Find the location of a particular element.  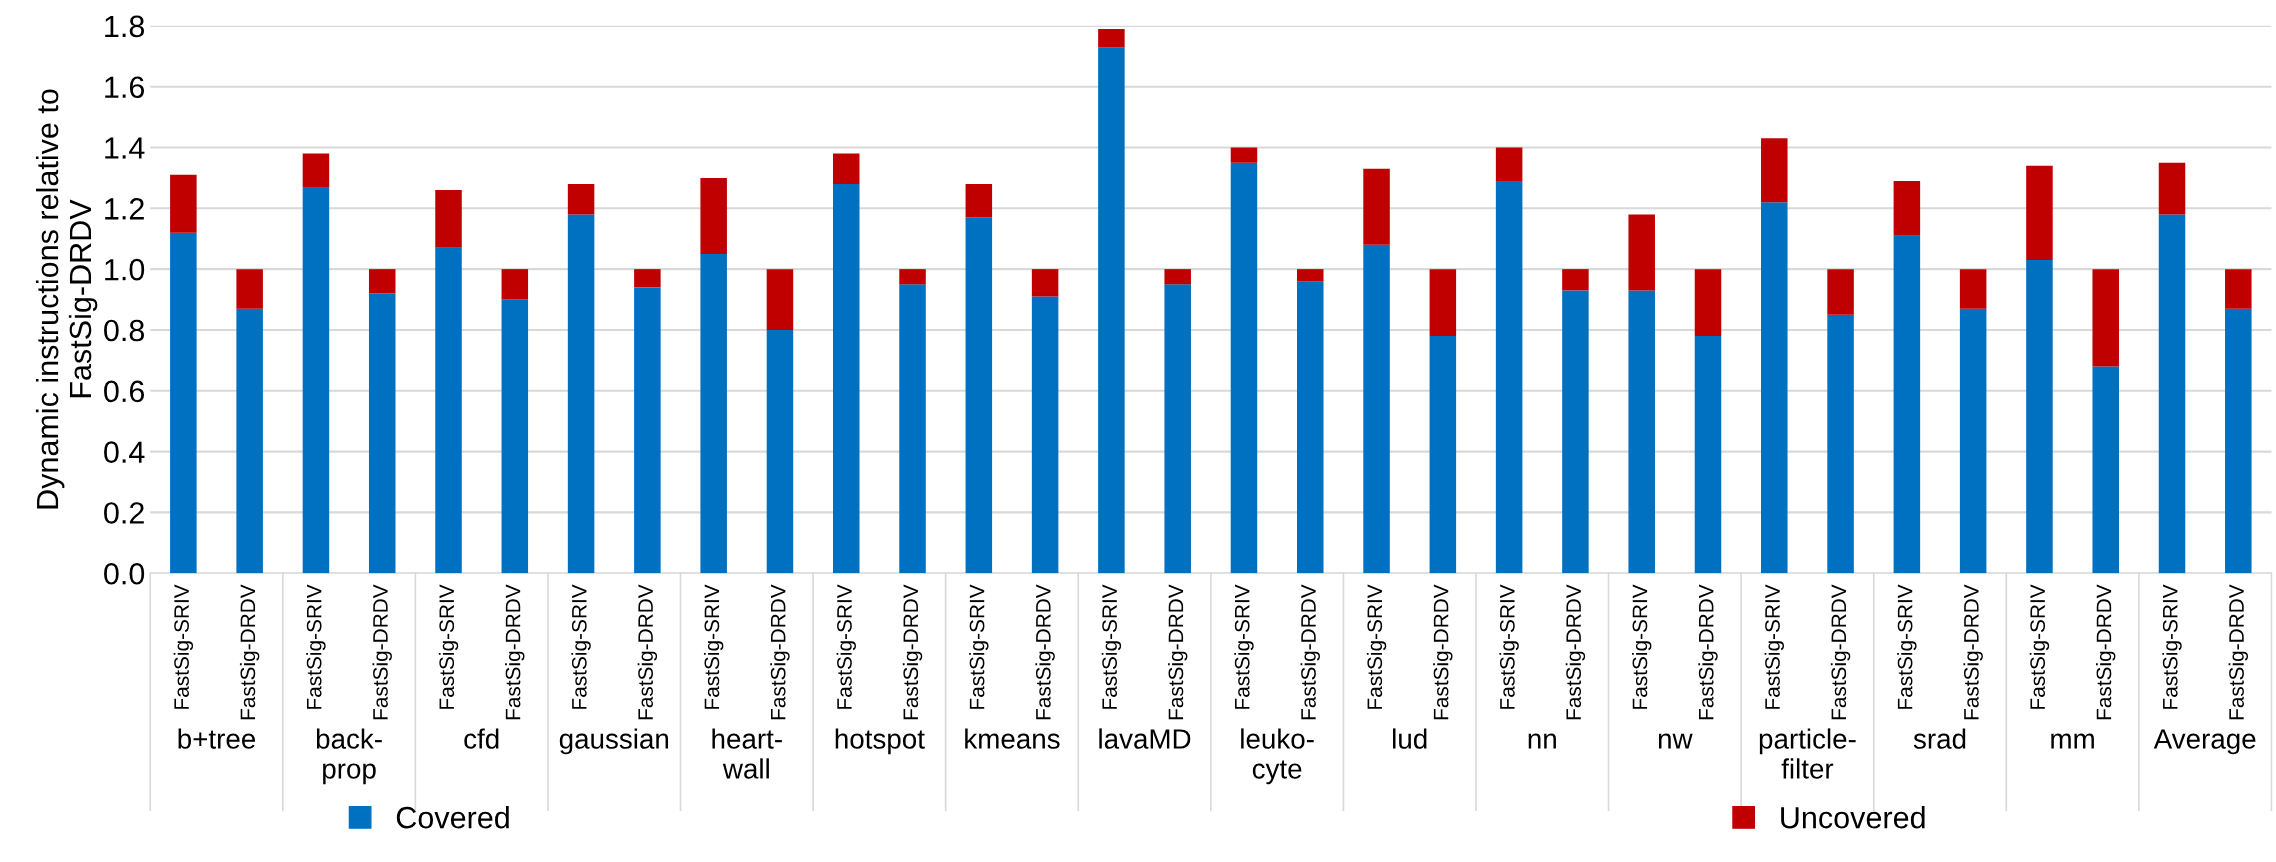

text: kmeans is located at coordinates (1012, 738).